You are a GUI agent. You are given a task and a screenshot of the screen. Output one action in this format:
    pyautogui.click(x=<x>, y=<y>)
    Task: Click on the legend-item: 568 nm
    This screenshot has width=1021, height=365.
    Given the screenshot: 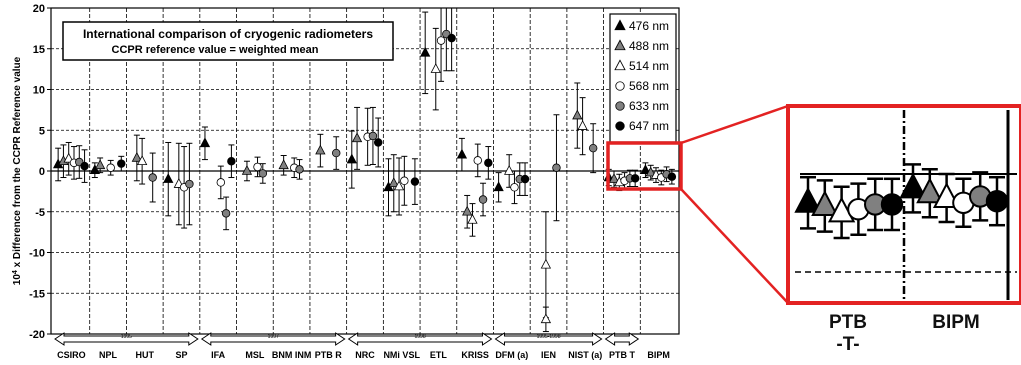 What is the action you would take?
    pyautogui.click(x=642, y=86)
    